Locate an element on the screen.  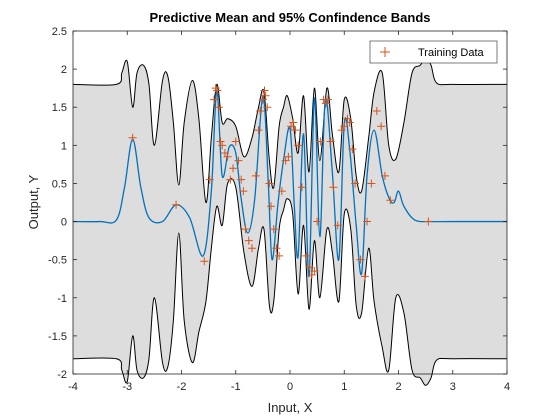
y-tick-label: -0.5 is located at coordinates (57, 261).